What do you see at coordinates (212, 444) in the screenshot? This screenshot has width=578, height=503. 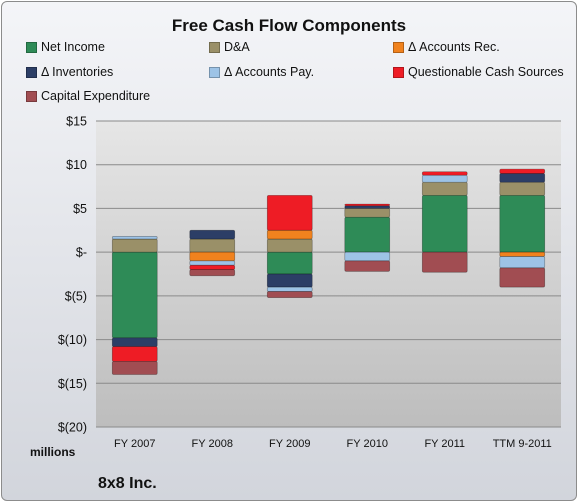 I see `x-tick-label: FY 2008` at bounding box center [212, 444].